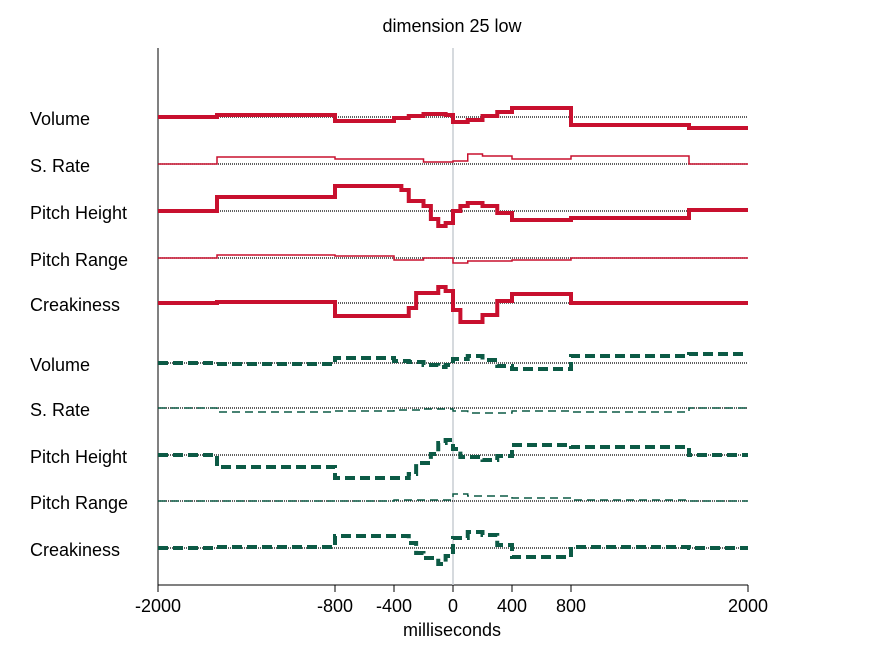  What do you see at coordinates (453, 259) in the screenshot?
I see `series-line-pitch-range-red` at bounding box center [453, 259].